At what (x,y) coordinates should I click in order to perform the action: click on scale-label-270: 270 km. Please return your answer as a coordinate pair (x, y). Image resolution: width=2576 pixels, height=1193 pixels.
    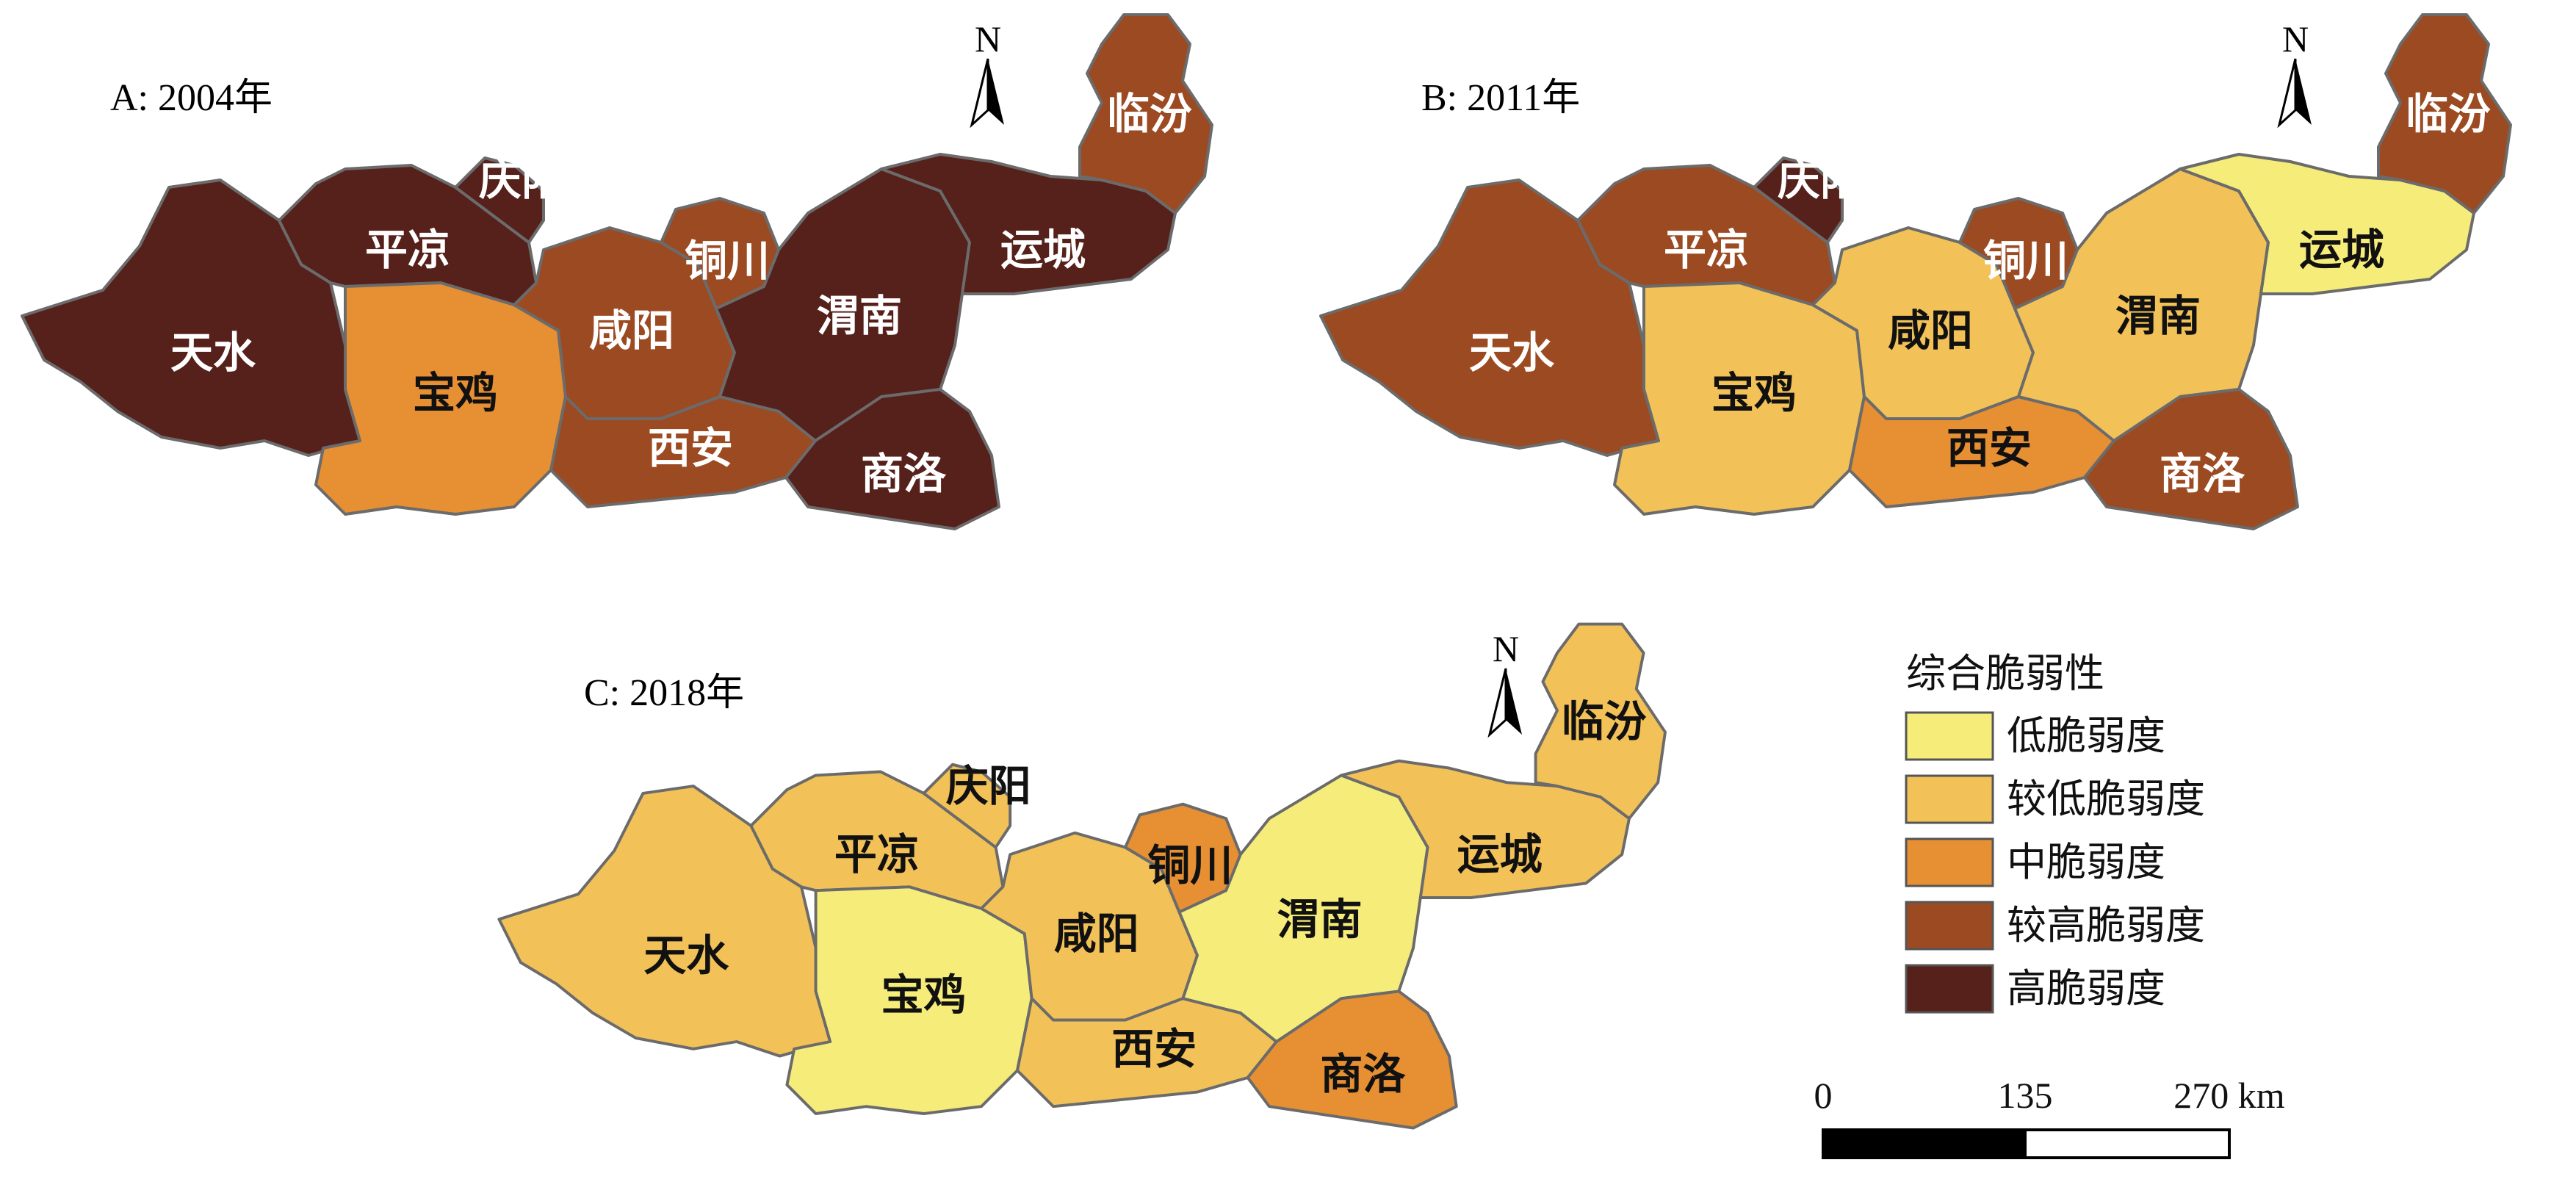
    Looking at the image, I should click on (2229, 1095).